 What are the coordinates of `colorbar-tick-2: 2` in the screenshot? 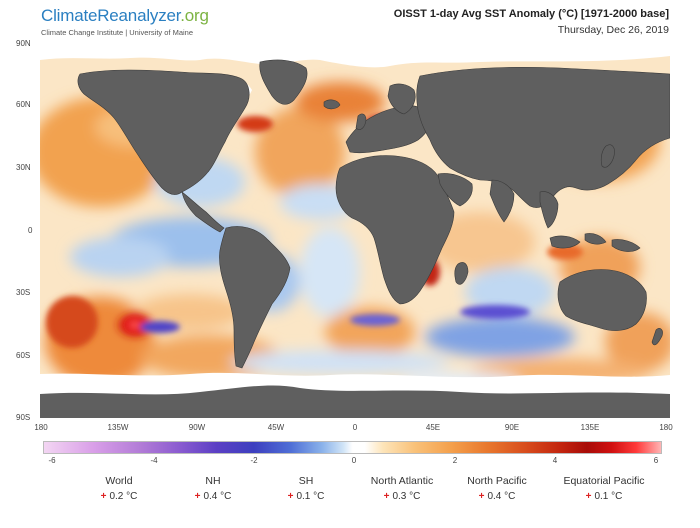 It's located at (455, 460).